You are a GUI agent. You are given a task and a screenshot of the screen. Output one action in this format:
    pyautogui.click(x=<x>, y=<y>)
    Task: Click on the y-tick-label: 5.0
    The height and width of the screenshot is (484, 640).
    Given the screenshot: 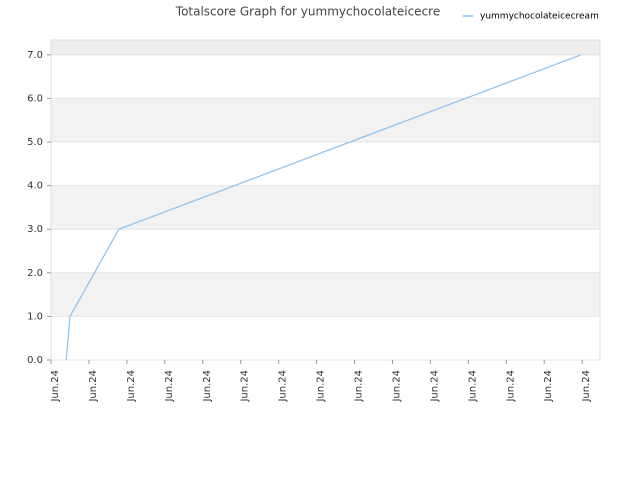 What is the action you would take?
    pyautogui.click(x=35, y=142)
    